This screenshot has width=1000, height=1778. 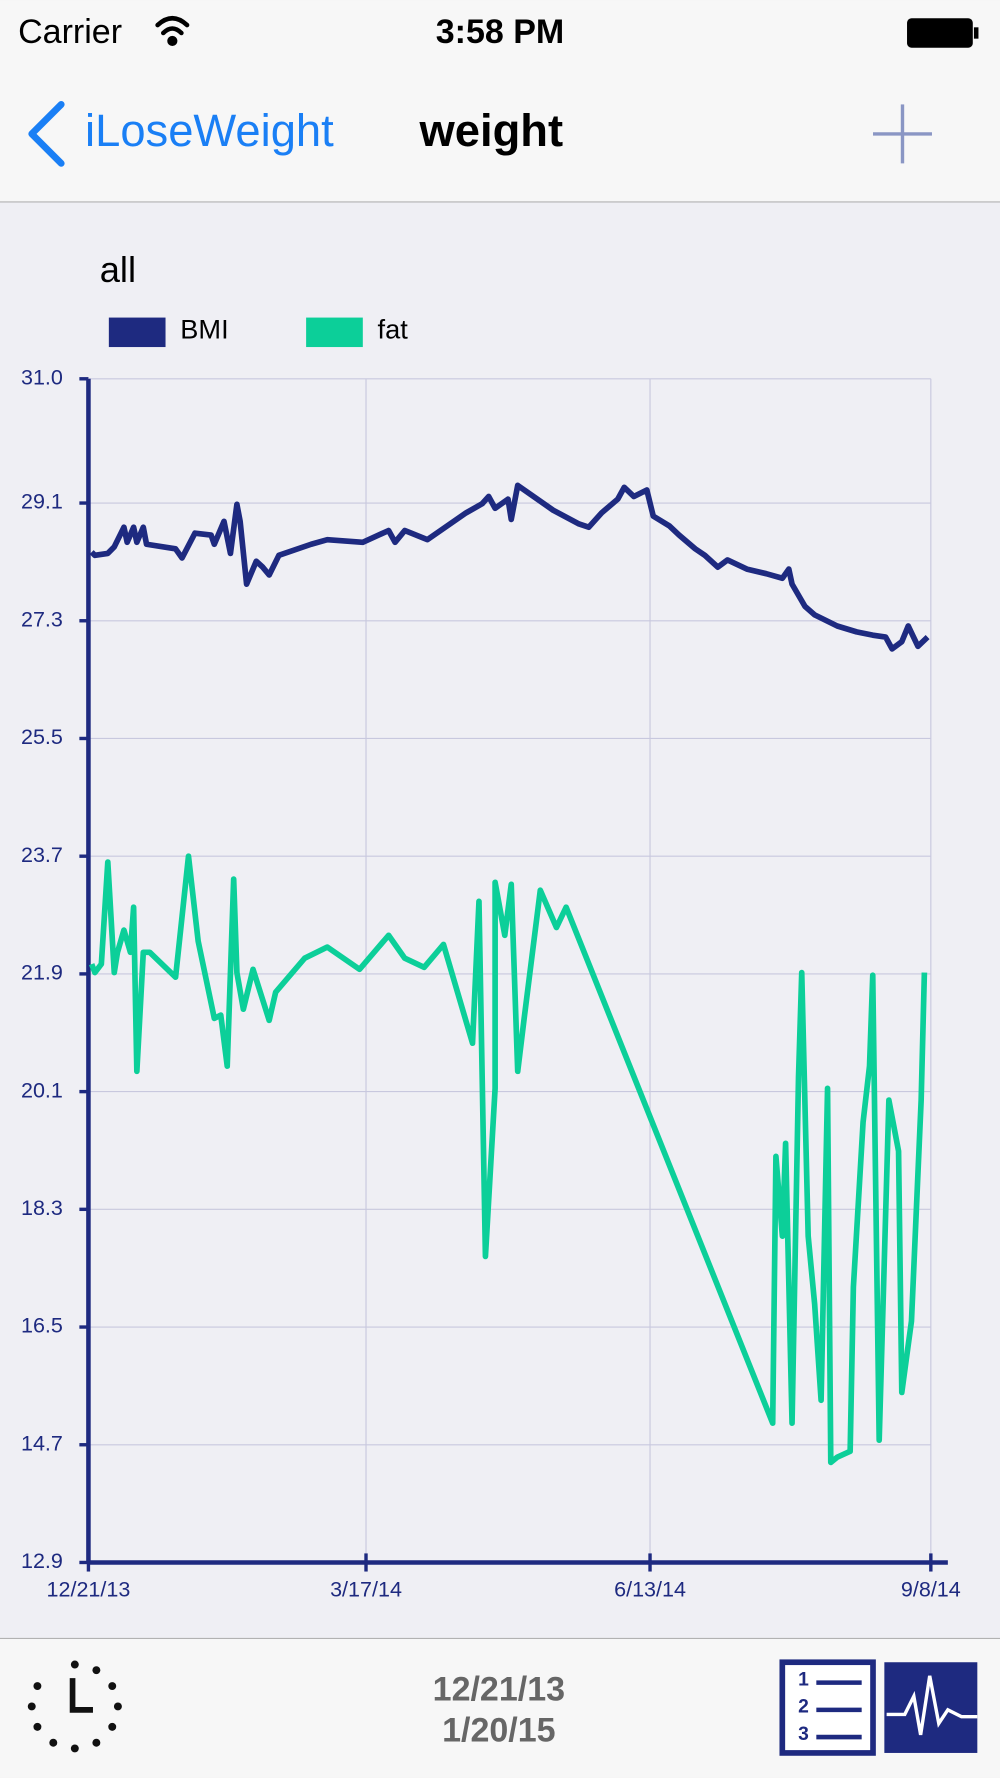 What do you see at coordinates (509, 567) in the screenshot?
I see `series-line` at bounding box center [509, 567].